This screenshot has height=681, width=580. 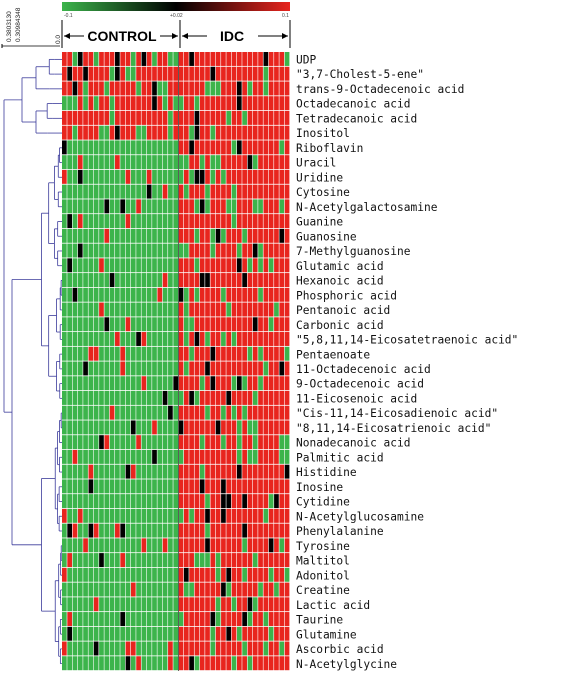 I want to click on row-label: Nonadecanoic acid, so click(x=353, y=443).